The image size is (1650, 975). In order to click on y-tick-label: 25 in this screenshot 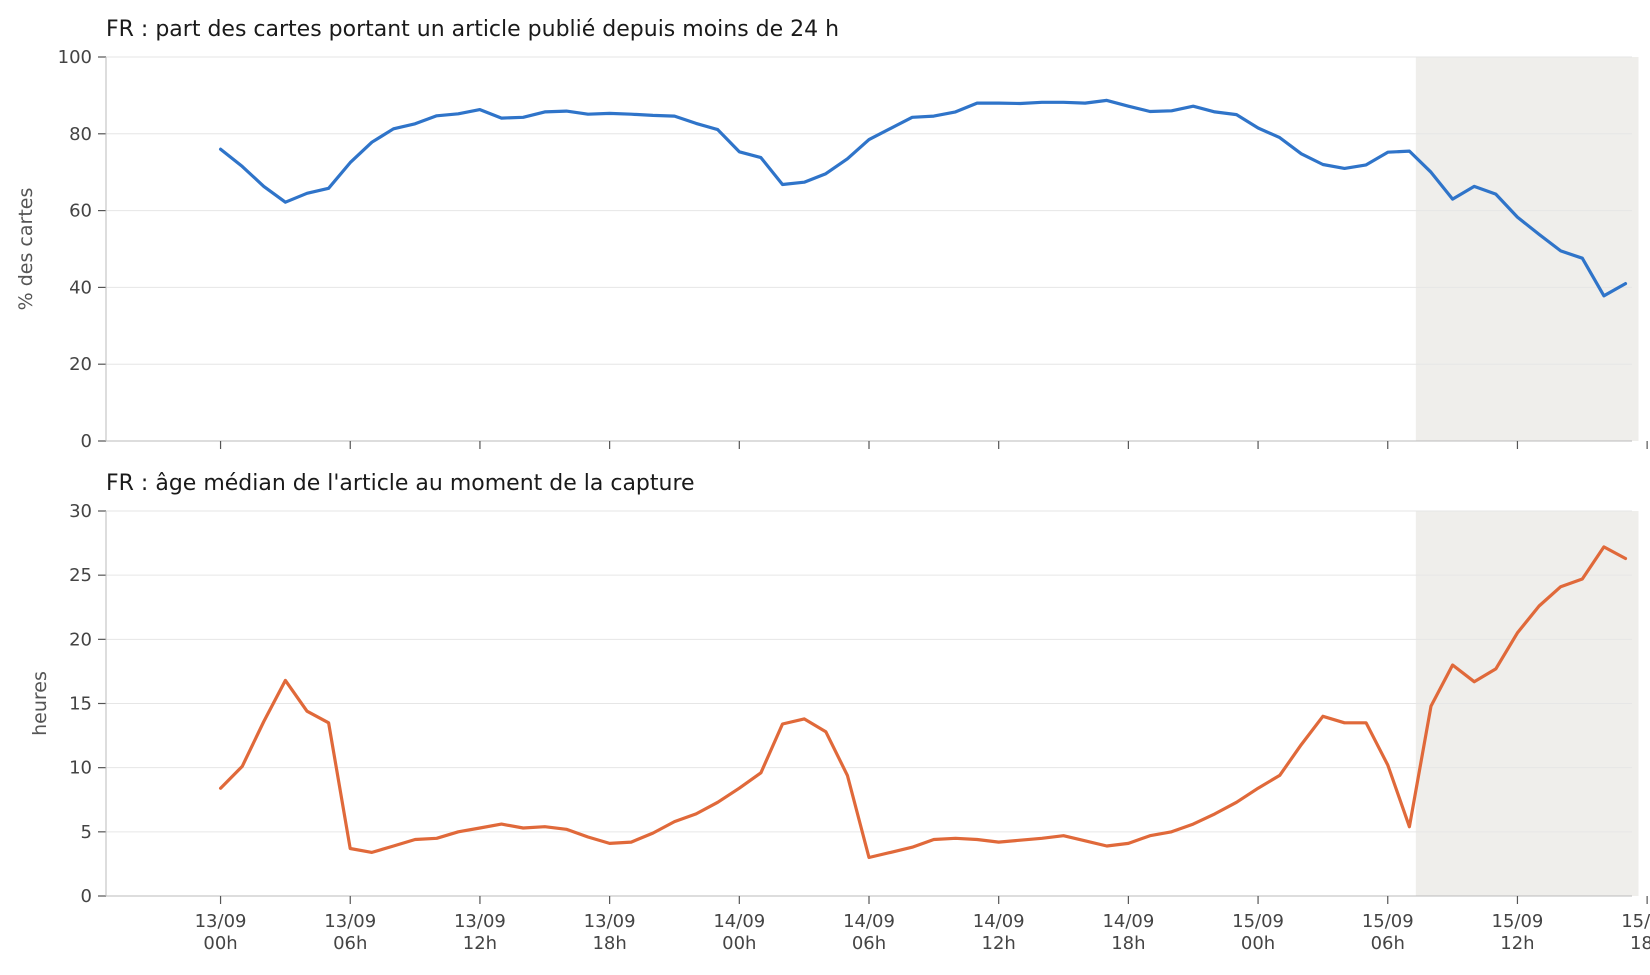, I will do `click(80, 575)`.